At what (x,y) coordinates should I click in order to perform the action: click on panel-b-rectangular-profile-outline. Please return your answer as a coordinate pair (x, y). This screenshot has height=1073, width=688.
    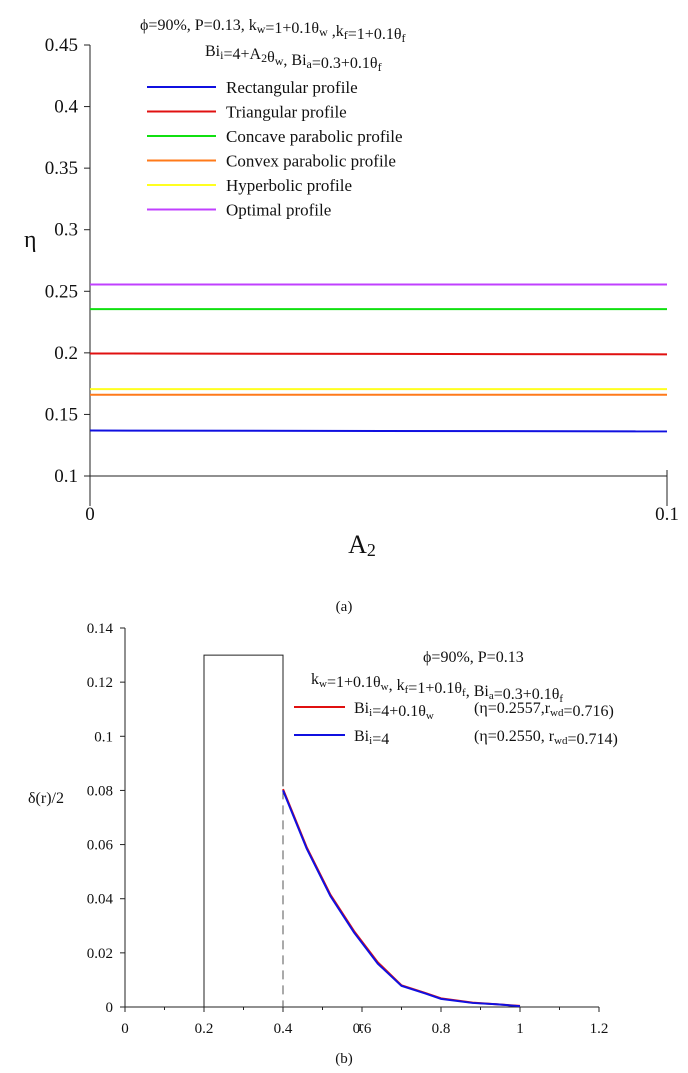
    Looking at the image, I should click on (243, 830).